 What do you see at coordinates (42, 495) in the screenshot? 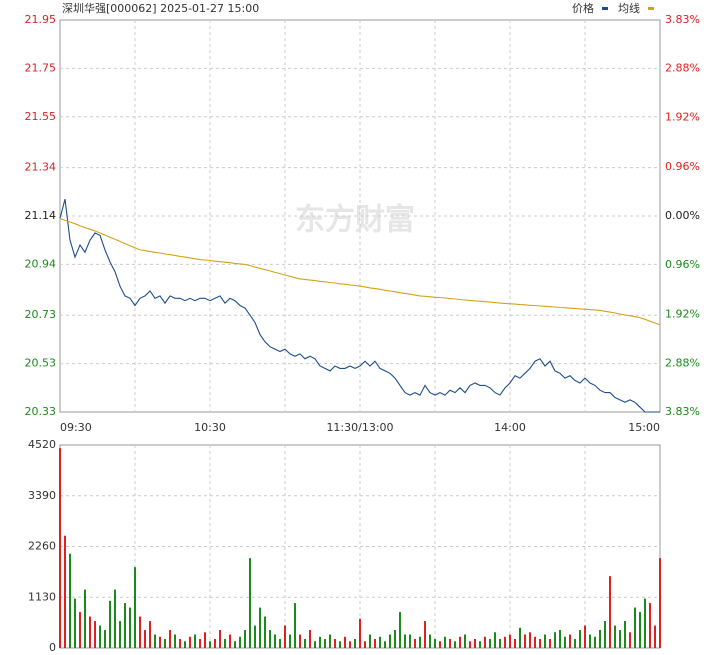
I see `volume-tick-label: 3390` at bounding box center [42, 495].